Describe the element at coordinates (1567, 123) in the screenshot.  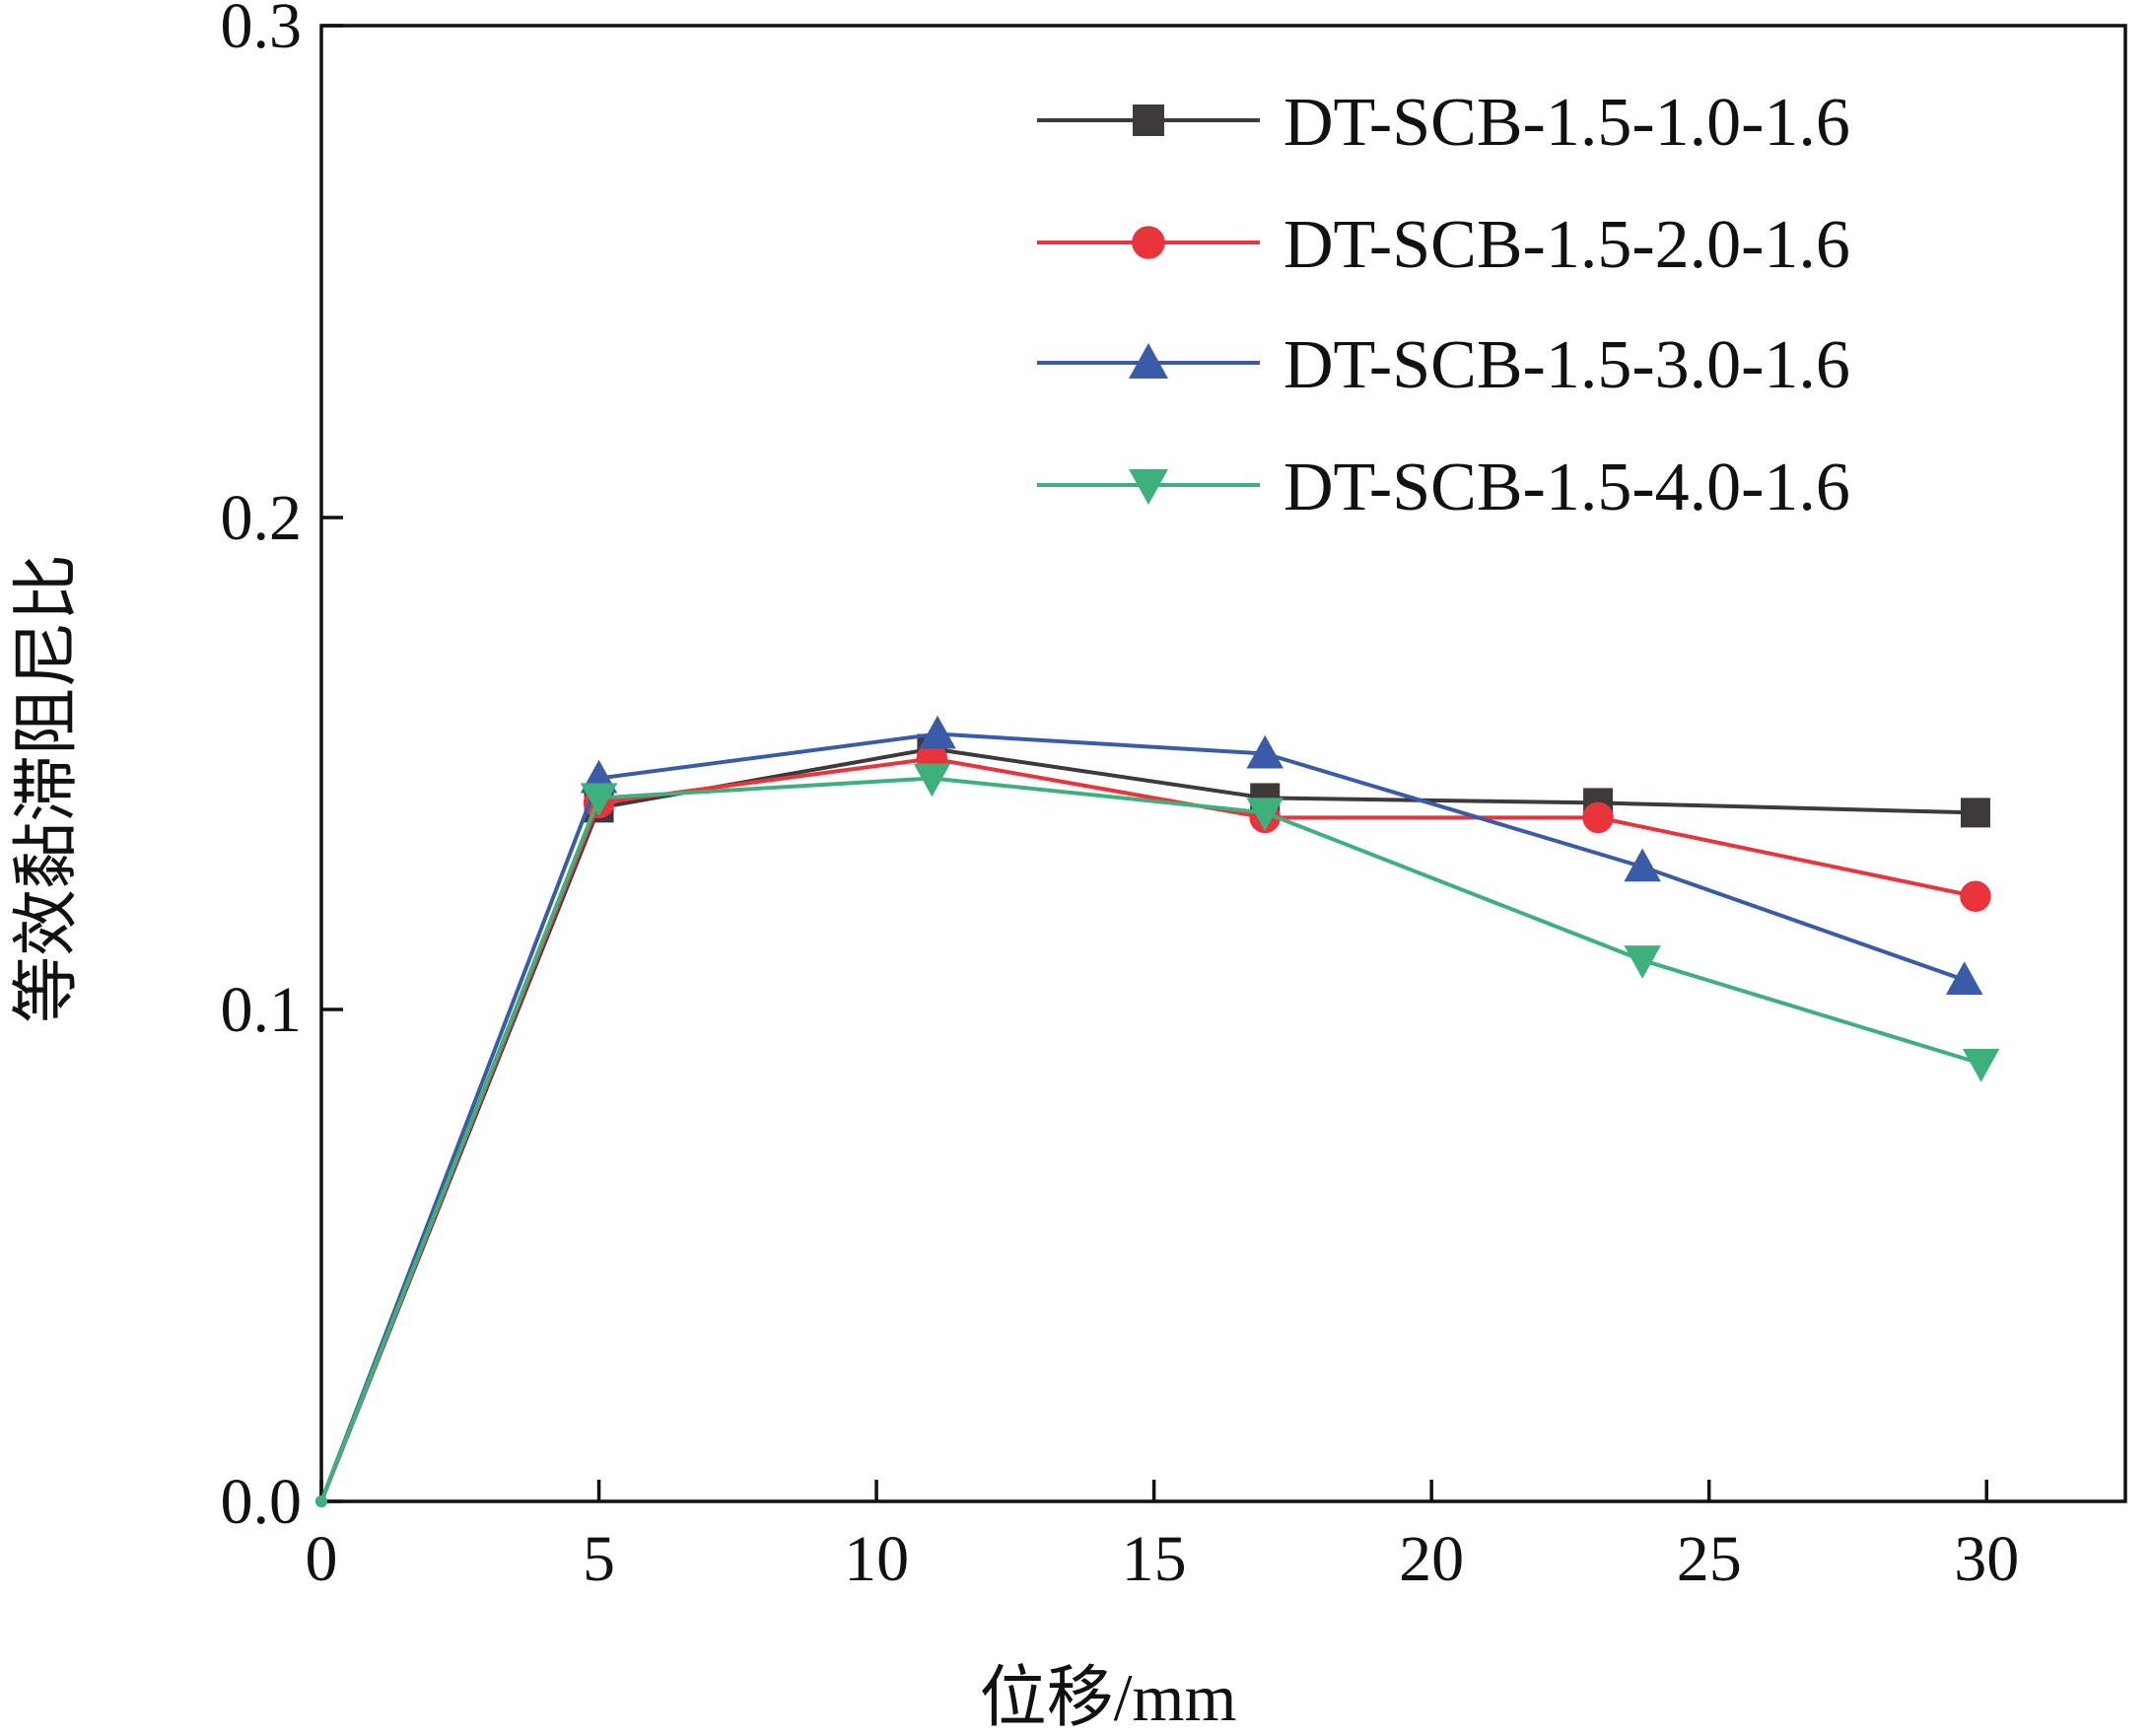
I see `legend-label: DT-SCB-1.5-1.0-1.6` at that location.